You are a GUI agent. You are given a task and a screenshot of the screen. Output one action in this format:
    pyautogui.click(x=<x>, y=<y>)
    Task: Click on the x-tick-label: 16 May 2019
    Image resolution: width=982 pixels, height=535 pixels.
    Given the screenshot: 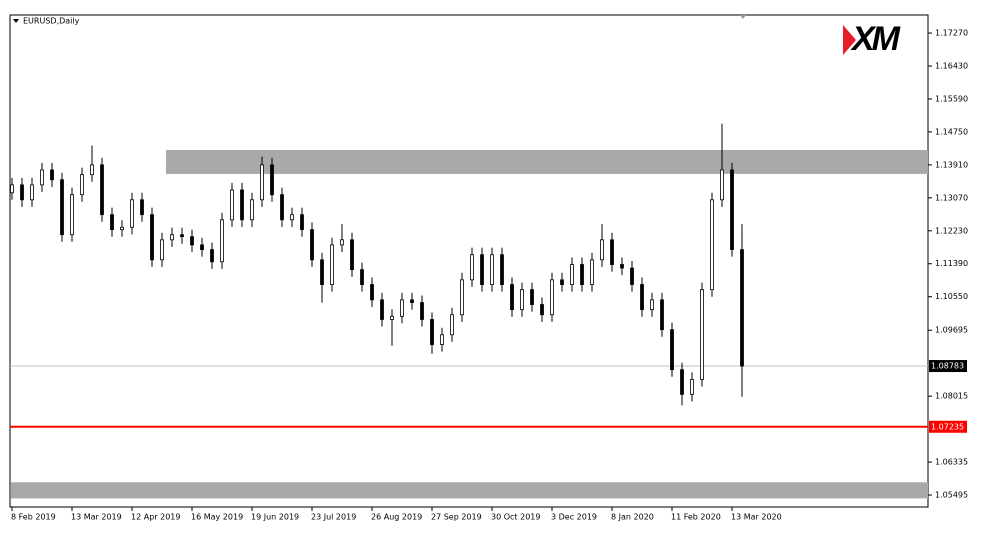 What is the action you would take?
    pyautogui.click(x=217, y=517)
    